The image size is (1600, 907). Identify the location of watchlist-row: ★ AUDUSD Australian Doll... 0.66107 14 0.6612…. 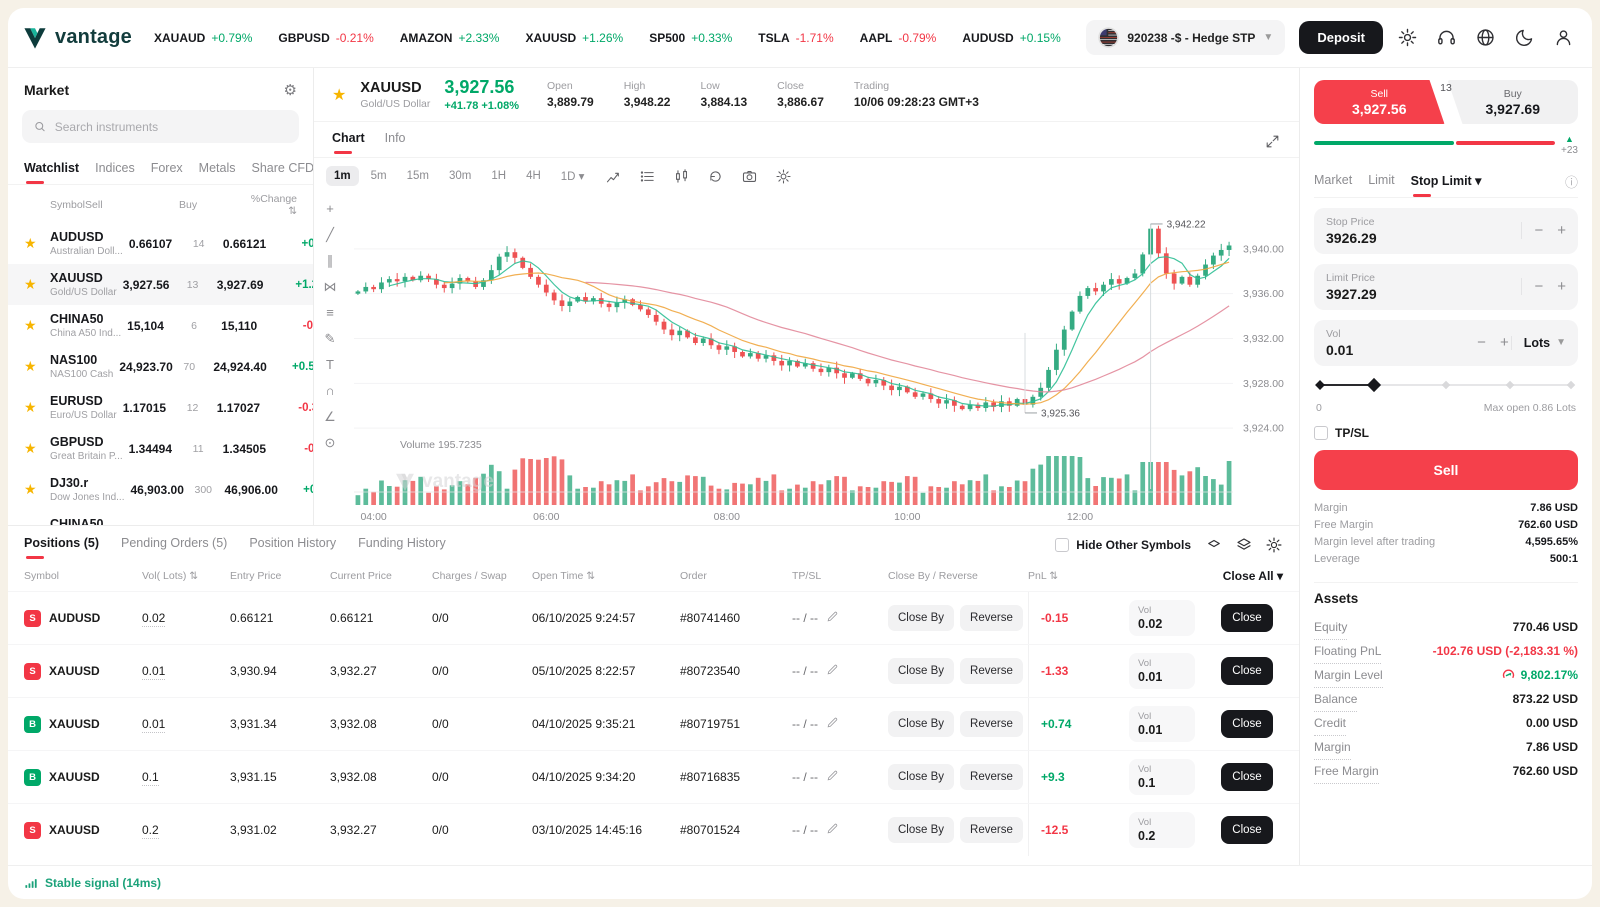
(160, 243).